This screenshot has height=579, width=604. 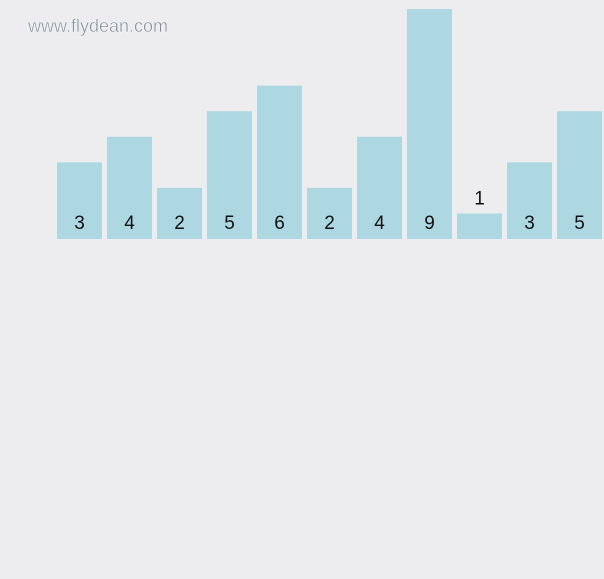 What do you see at coordinates (479, 198) in the screenshot?
I see `bar-label: 1` at bounding box center [479, 198].